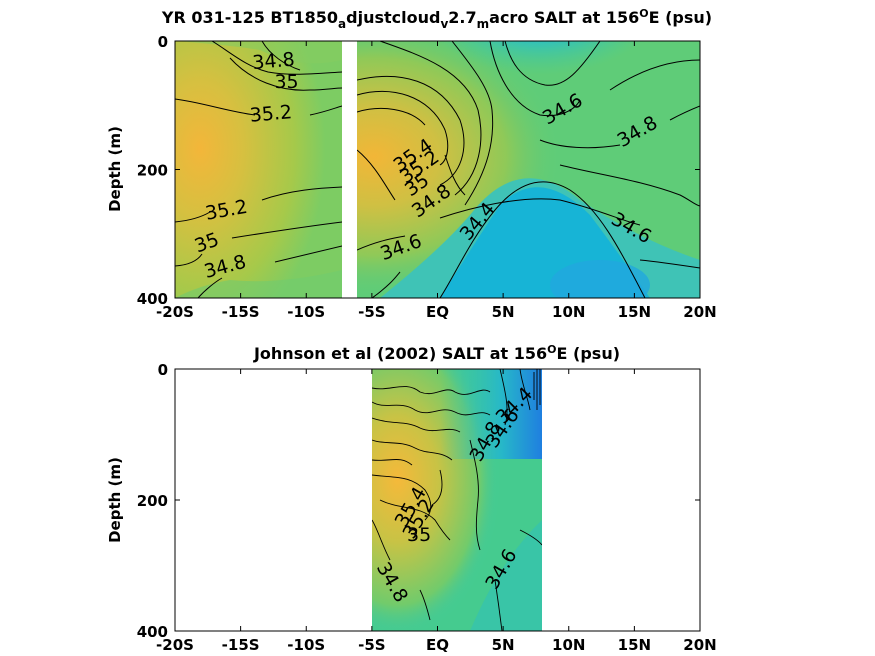  What do you see at coordinates (376, 175) in the screenshot?
I see `top-east-contour-35-4b` at bounding box center [376, 175].